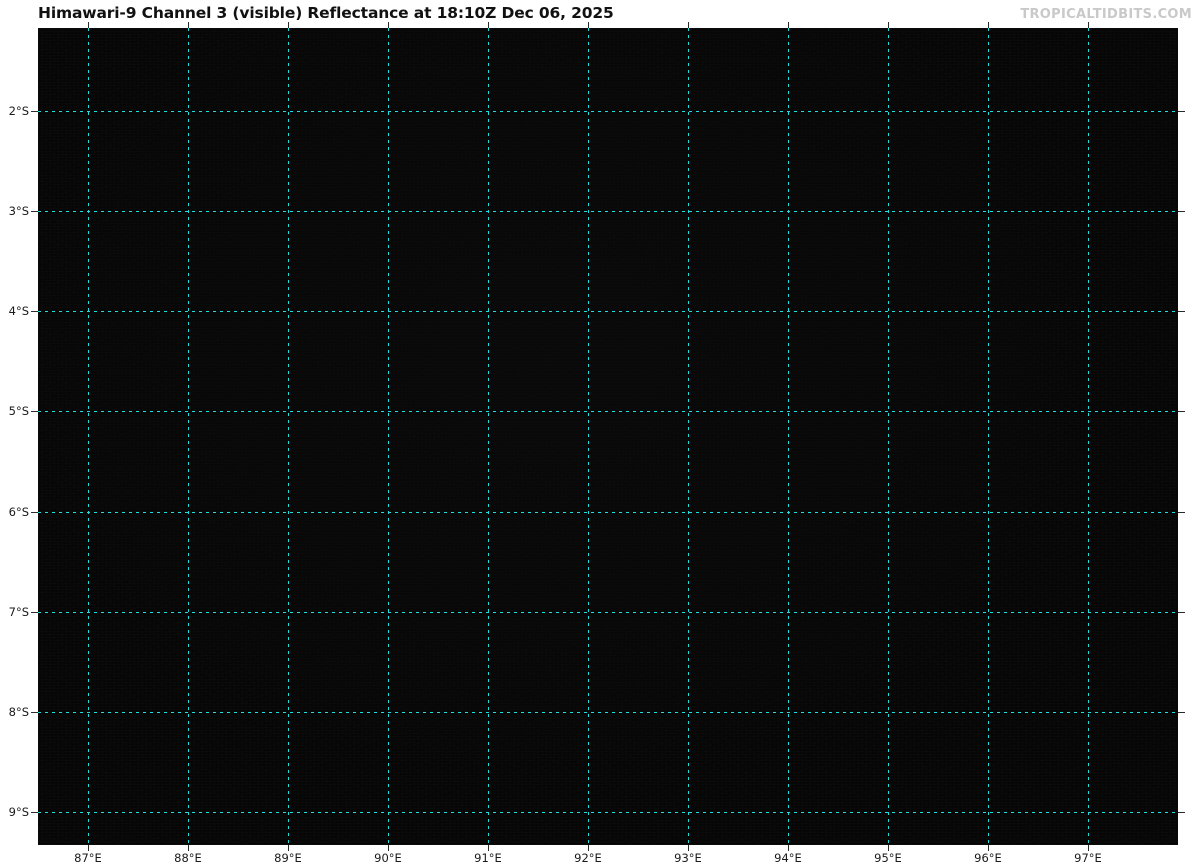 The height and width of the screenshot is (867, 1200). Describe the element at coordinates (1106, 14) in the screenshot. I see `source-watermark: TROPICALTIDBITS.COM` at that location.